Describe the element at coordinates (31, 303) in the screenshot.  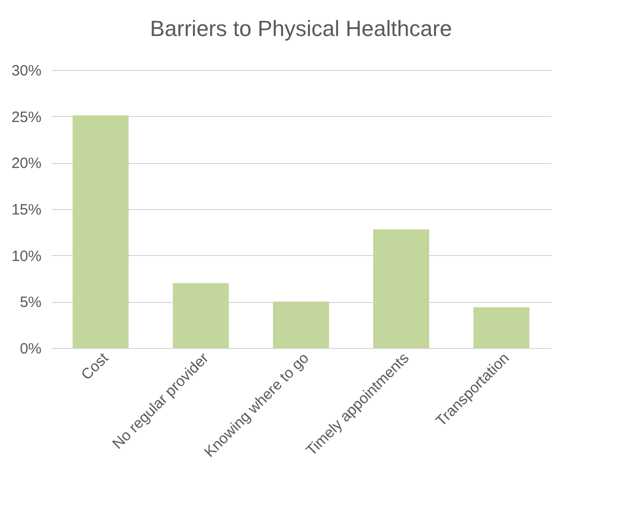
I see `y-tick-label: 5%` at that location.